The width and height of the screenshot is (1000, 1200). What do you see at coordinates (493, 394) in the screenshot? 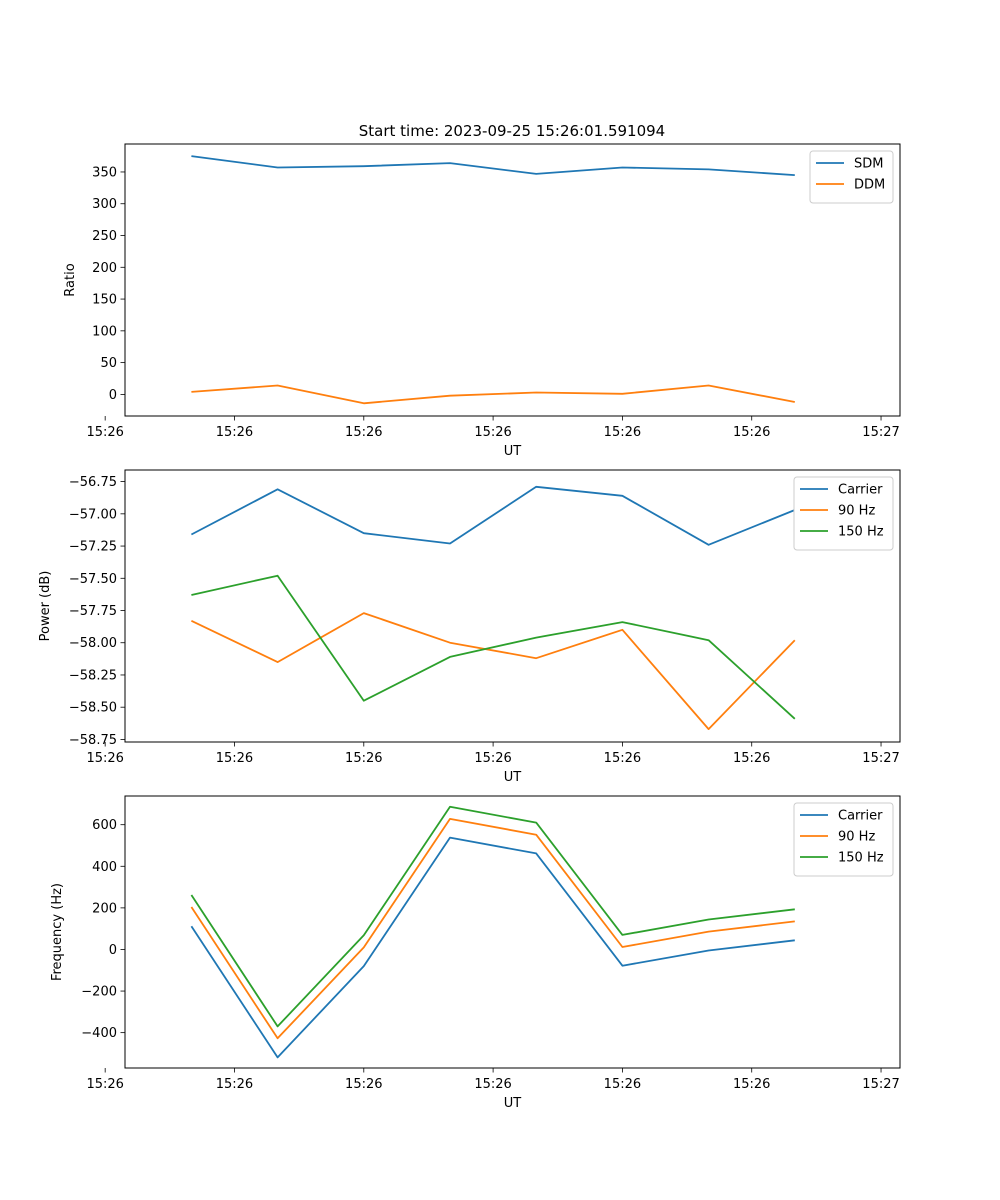
I see `panel-1-series-ddm-line` at bounding box center [493, 394].